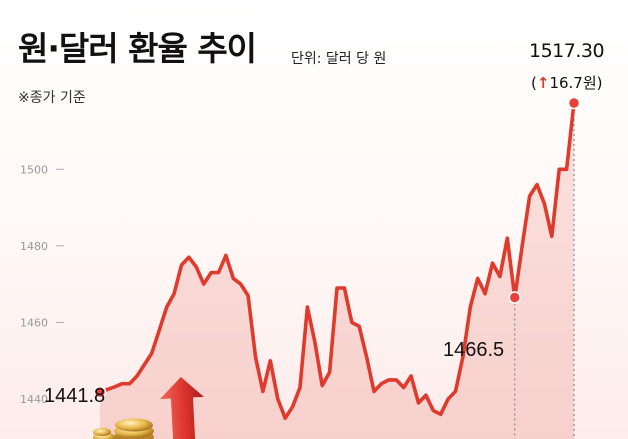  I want to click on change-open-paren: (, so click(534, 83).